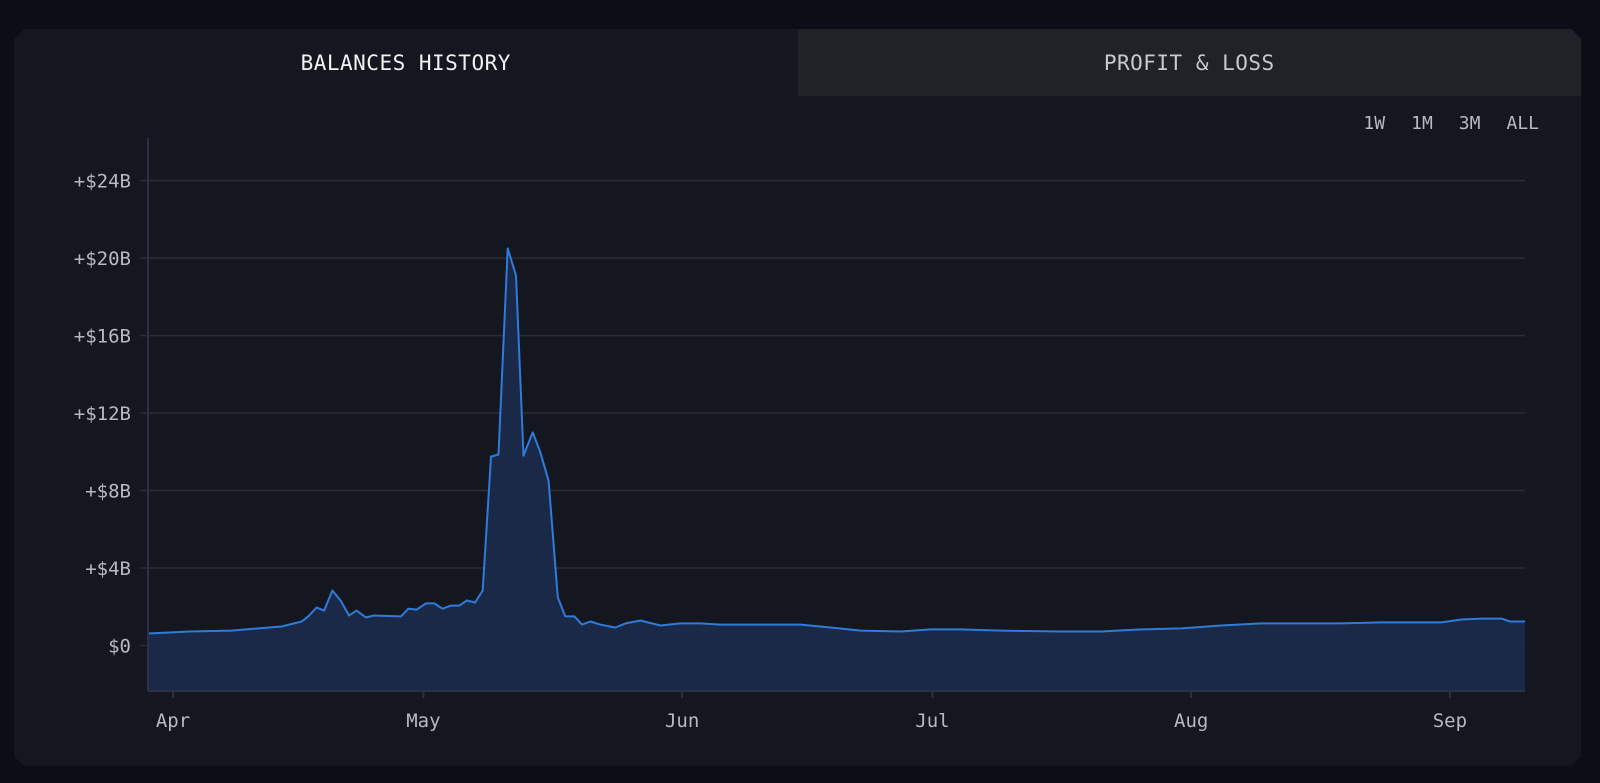 The image size is (1600, 783). What do you see at coordinates (1469, 123) in the screenshot?
I see `range-3m-button: 3M` at bounding box center [1469, 123].